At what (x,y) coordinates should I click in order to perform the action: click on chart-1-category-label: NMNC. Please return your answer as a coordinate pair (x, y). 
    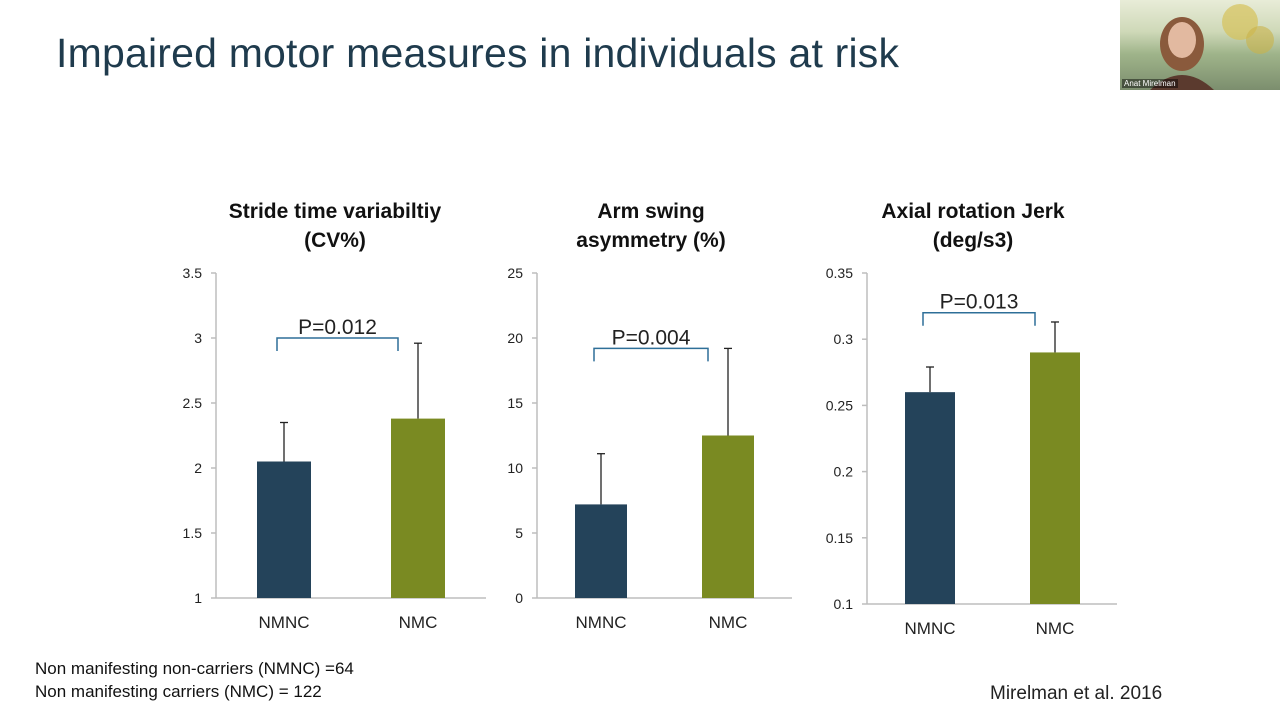
    Looking at the image, I should click on (284, 622).